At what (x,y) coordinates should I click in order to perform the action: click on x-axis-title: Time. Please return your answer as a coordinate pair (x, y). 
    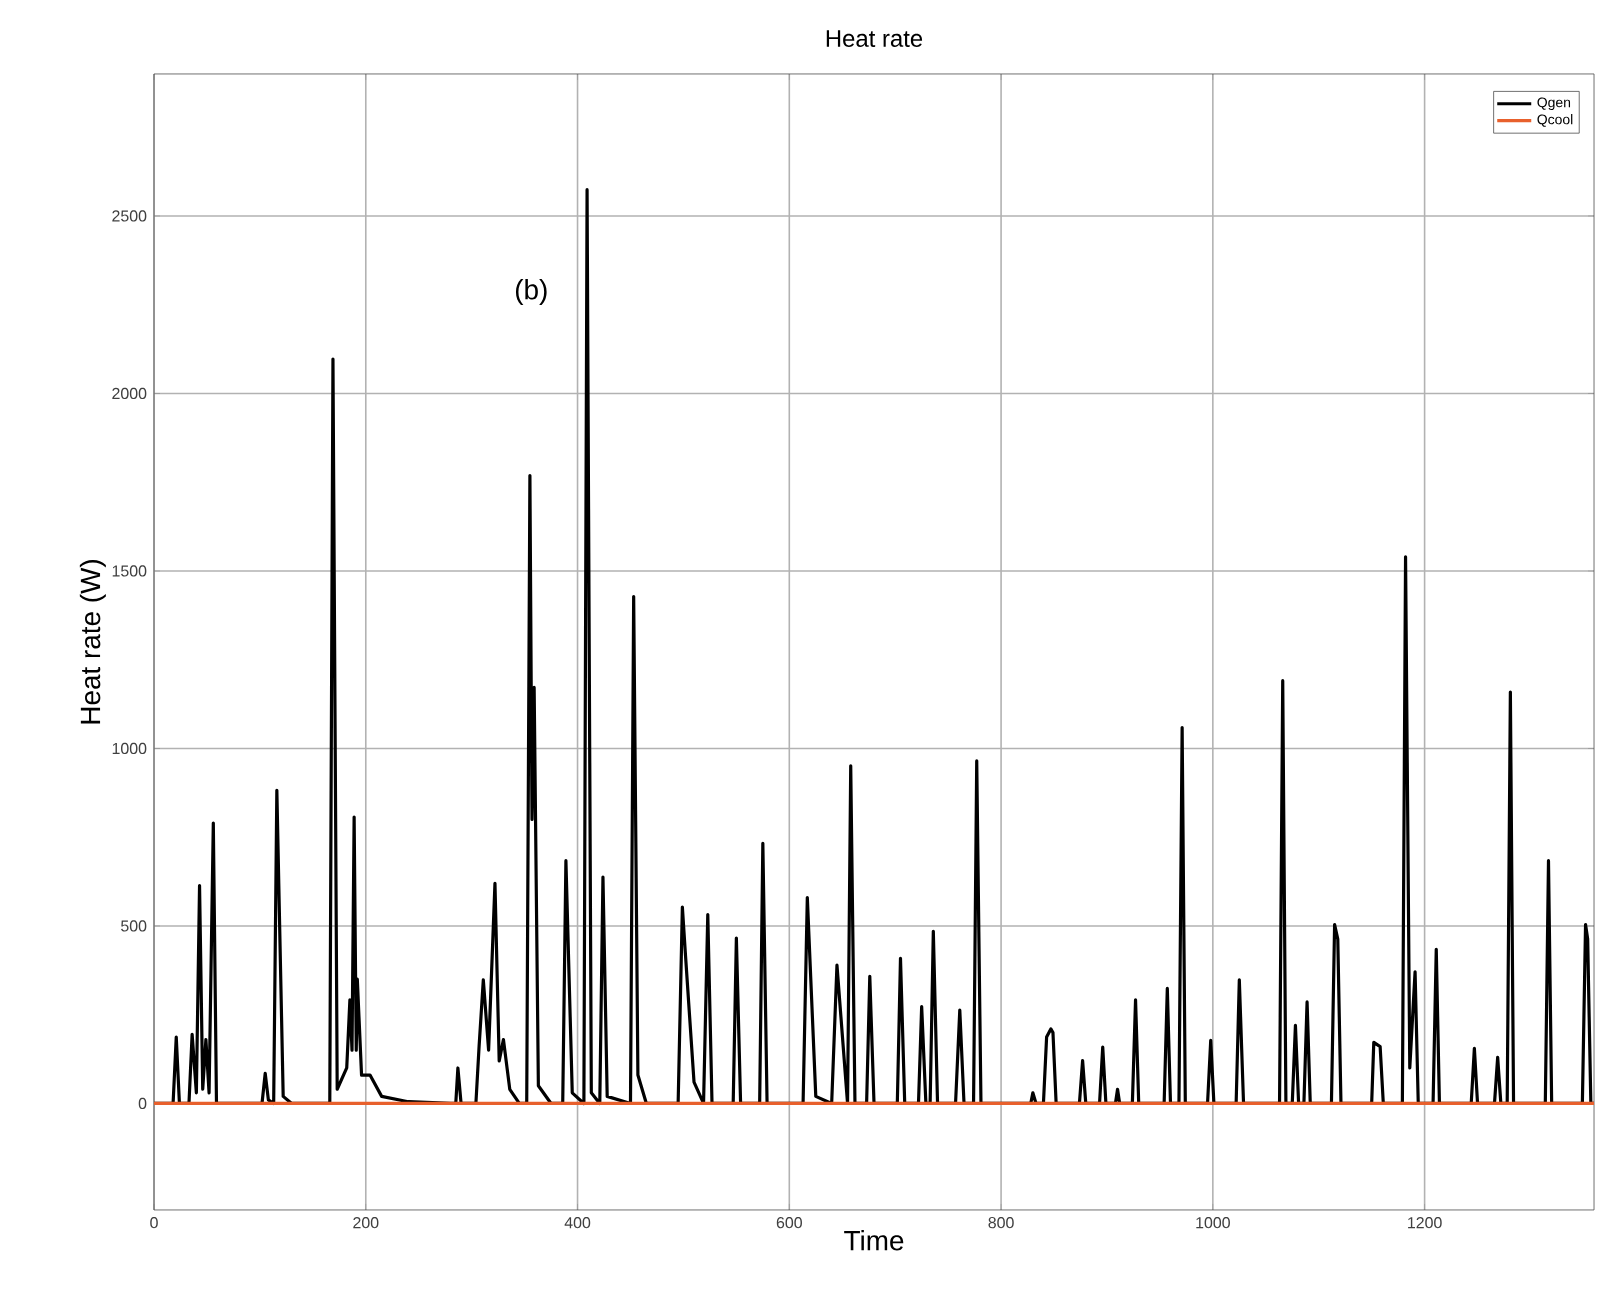
    Looking at the image, I should click on (874, 1240).